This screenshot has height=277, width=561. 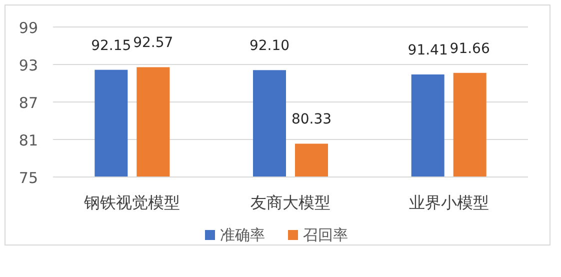 What do you see at coordinates (448, 202) in the screenshot?
I see `x-tick-label: 业界小模型` at bounding box center [448, 202].